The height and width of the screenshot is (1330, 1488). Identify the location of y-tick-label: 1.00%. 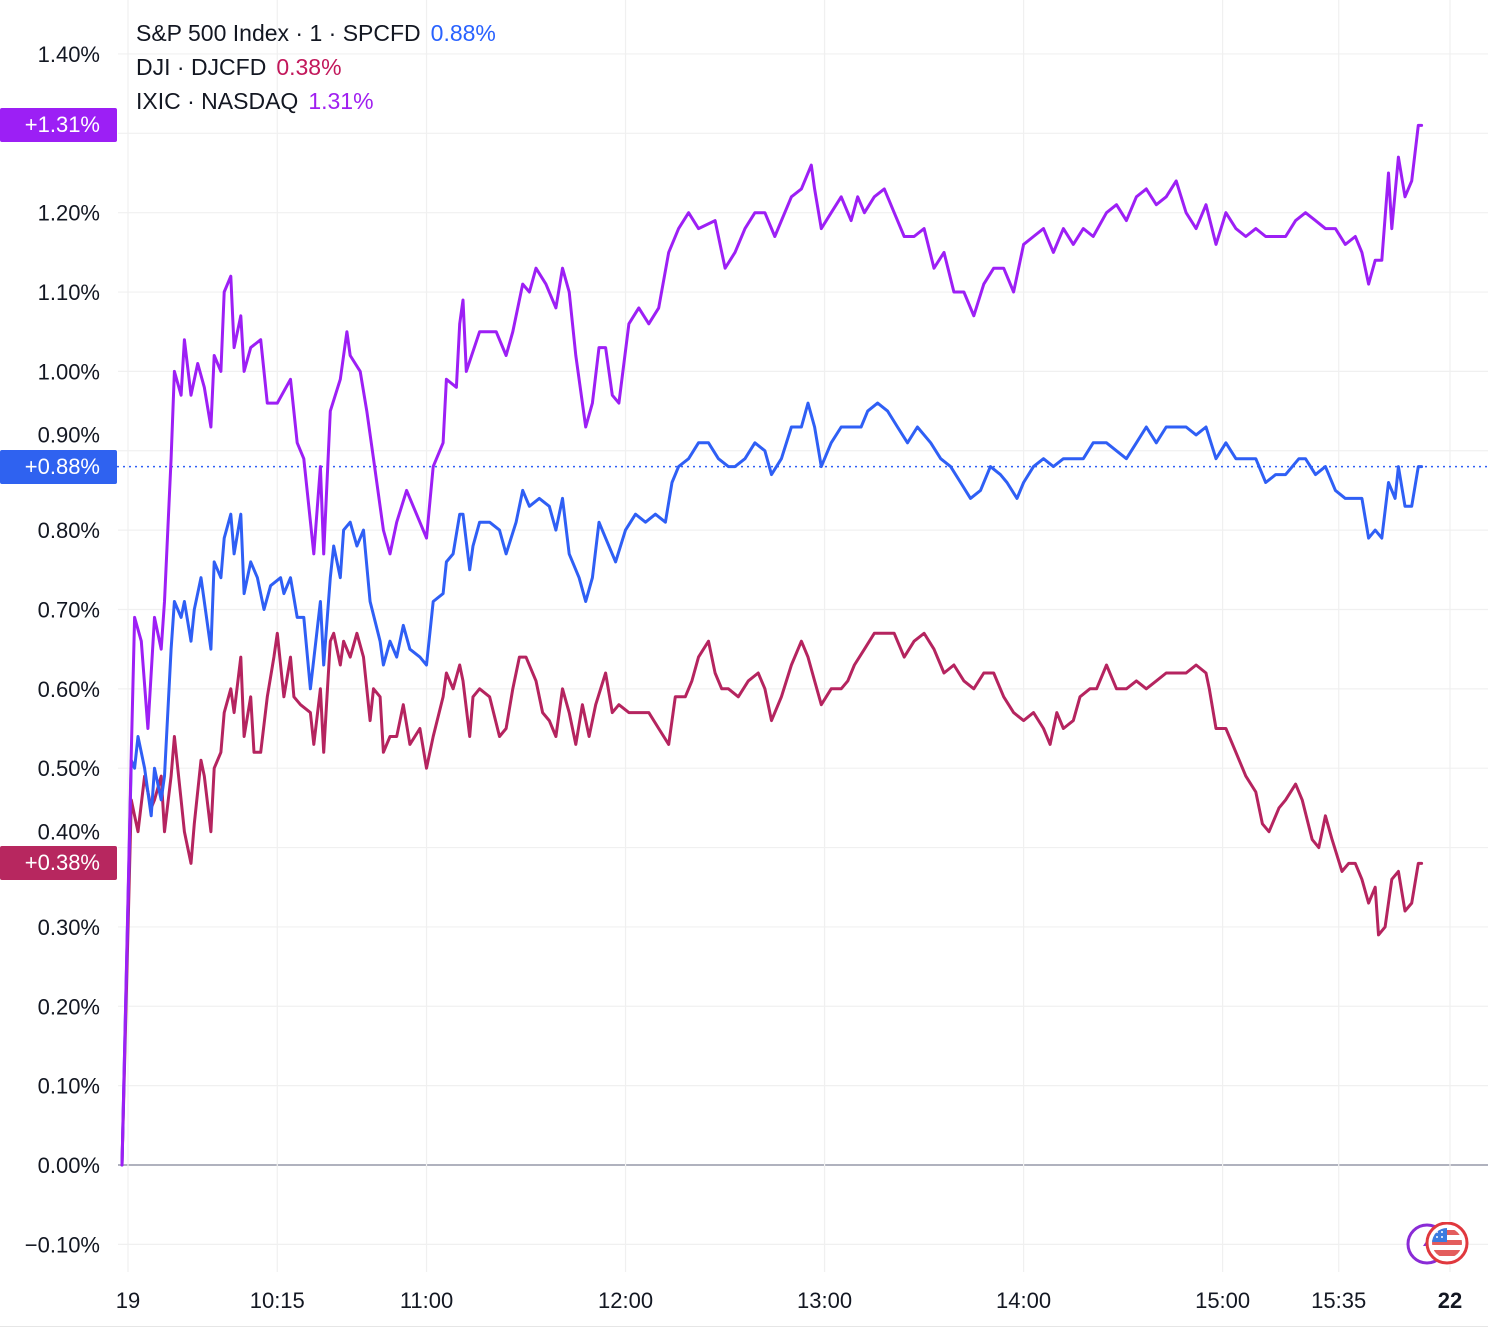
(69, 371).